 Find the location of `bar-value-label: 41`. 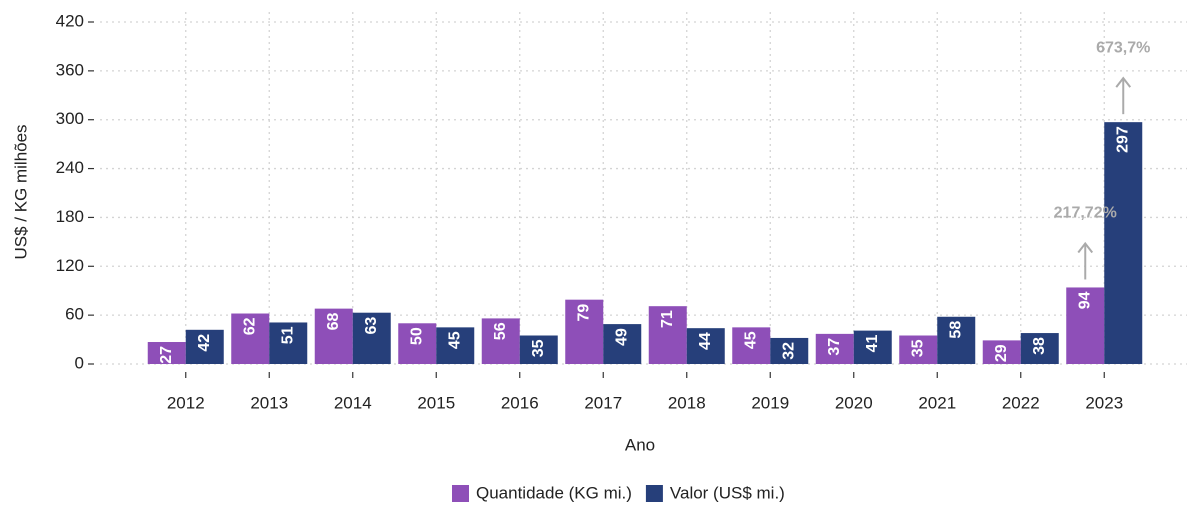

bar-value-label: 41 is located at coordinates (872, 344).